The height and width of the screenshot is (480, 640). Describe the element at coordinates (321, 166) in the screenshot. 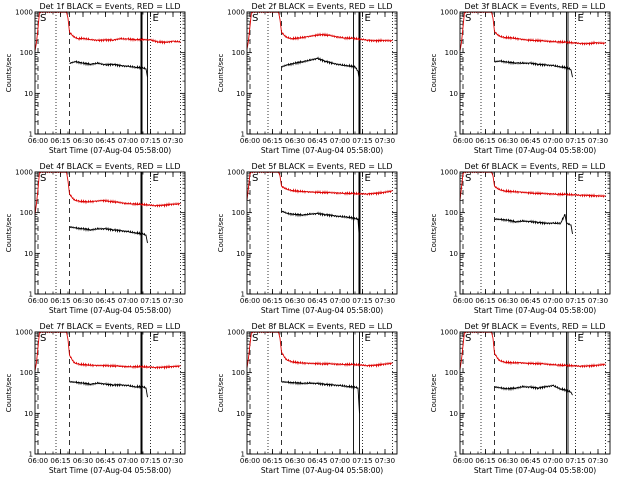

I see `panel-title: Det 5f BLACK = Events, RED = LLD` at that location.